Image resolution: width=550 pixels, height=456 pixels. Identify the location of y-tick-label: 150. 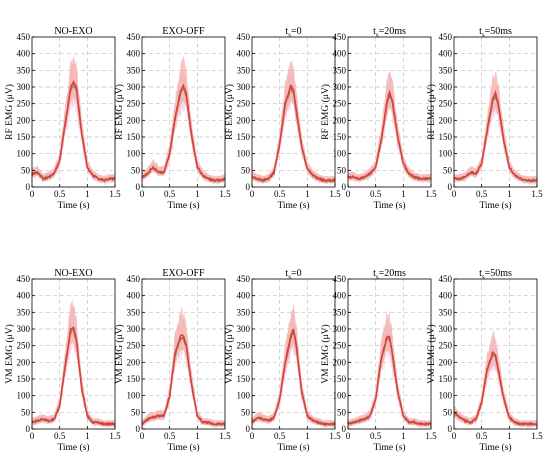
(340, 137).